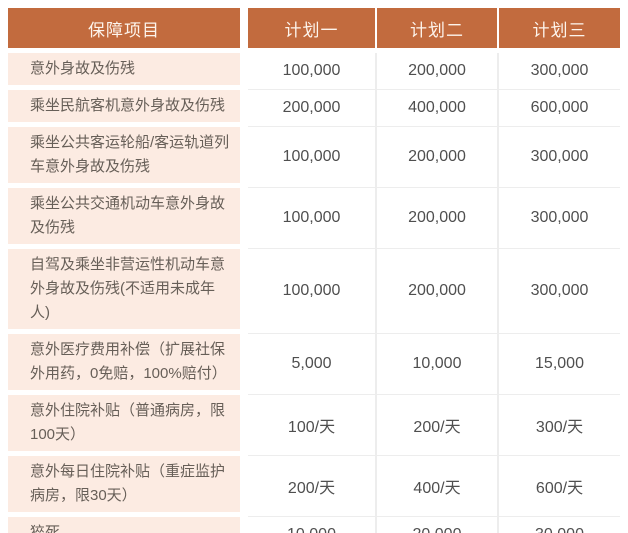 This screenshot has width=628, height=533. I want to click on plan-3-value: 30,000, so click(559, 525).